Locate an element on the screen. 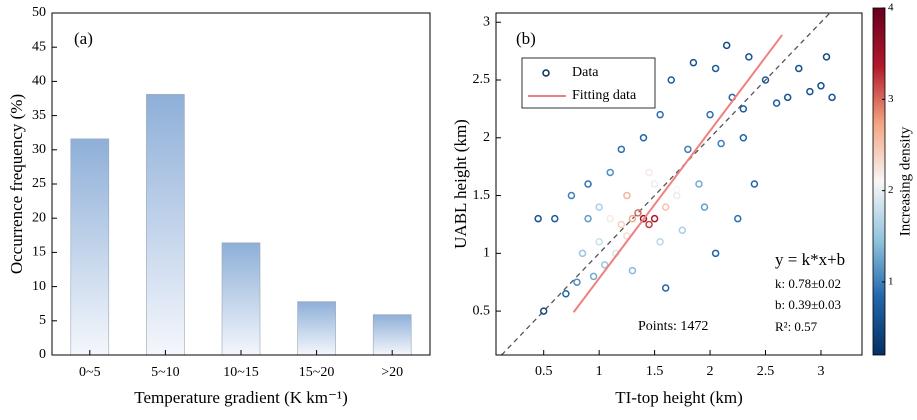 Image resolution: width=917 pixels, height=420 pixels. x-tick-label: 15~20 is located at coordinates (317, 372).